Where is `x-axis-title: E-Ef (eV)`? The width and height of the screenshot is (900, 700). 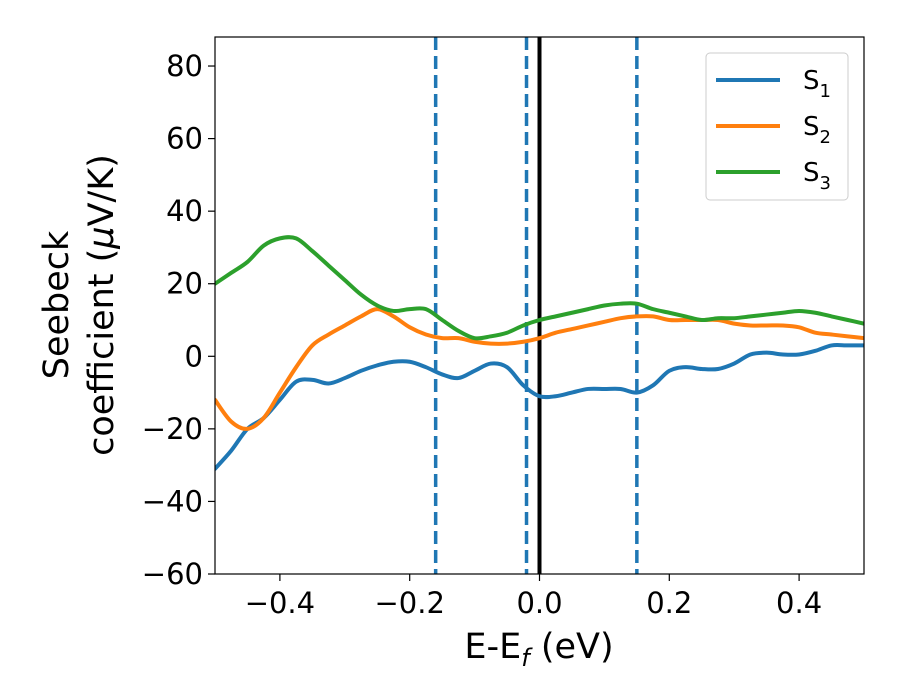
x-axis-title: E-Ef (eV) is located at coordinates (538, 649).